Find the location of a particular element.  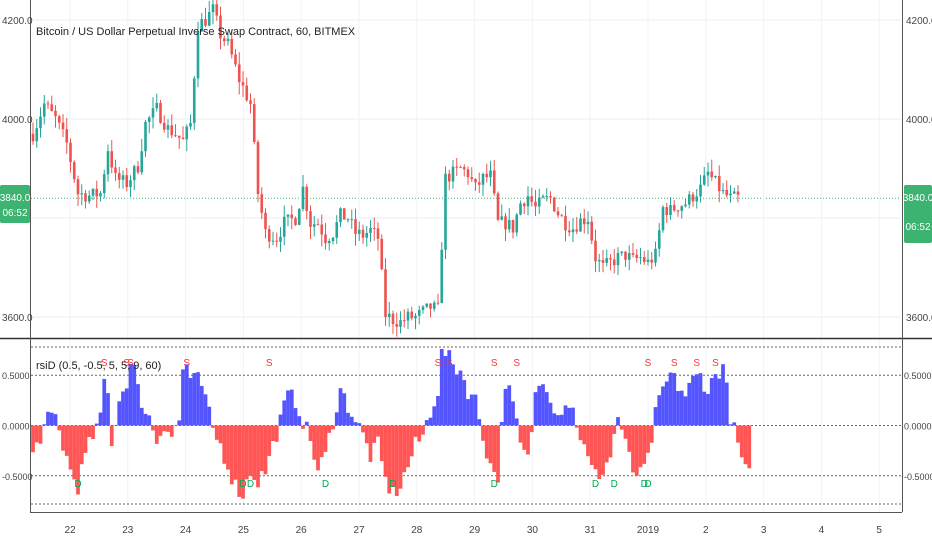

price-axis-right: 4200.0 4000.0 3600.0 is located at coordinates (919, 170).